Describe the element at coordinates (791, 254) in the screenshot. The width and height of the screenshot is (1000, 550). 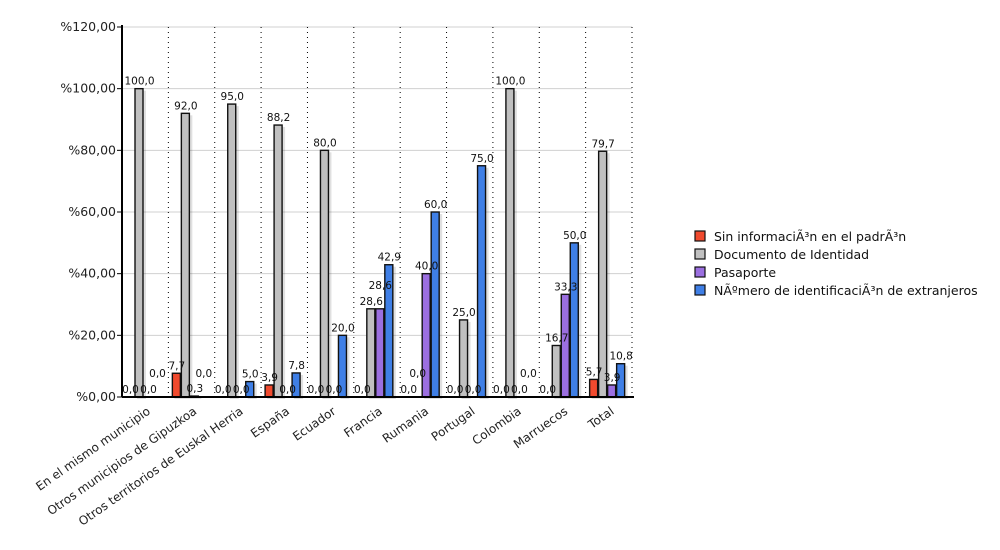
I see `legend-label: Documento de Identidad` at that location.